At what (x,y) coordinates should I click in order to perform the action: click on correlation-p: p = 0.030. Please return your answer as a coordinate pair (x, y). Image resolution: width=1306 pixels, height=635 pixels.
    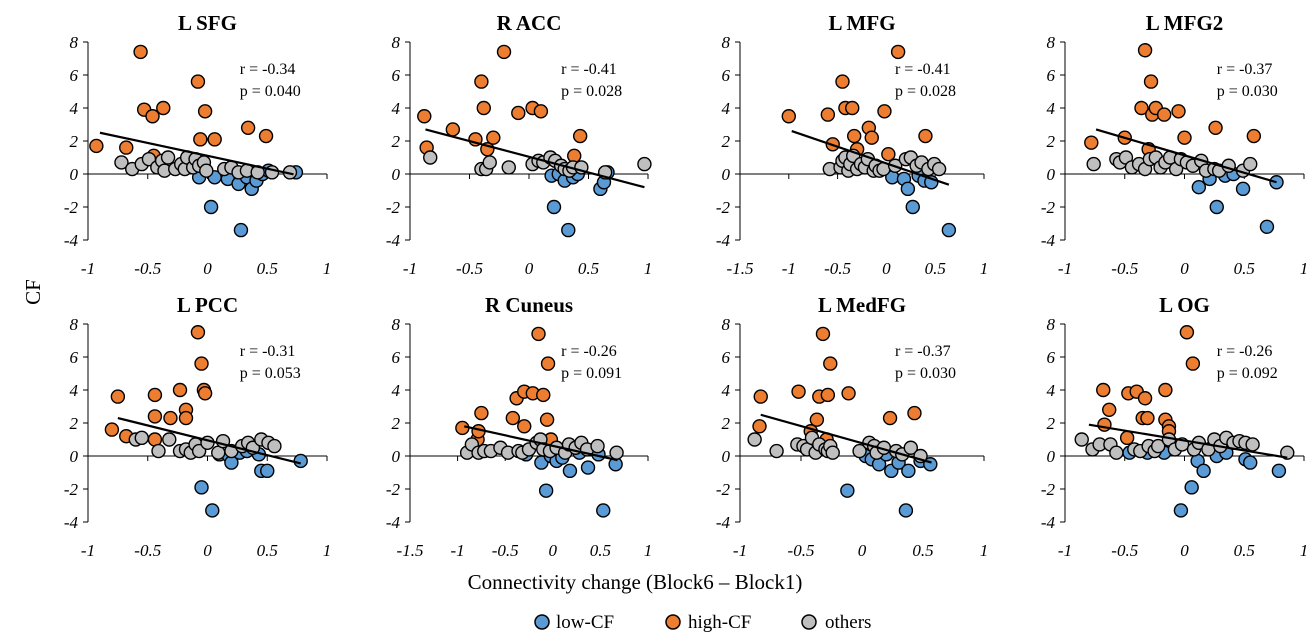
    Looking at the image, I should click on (1247, 91).